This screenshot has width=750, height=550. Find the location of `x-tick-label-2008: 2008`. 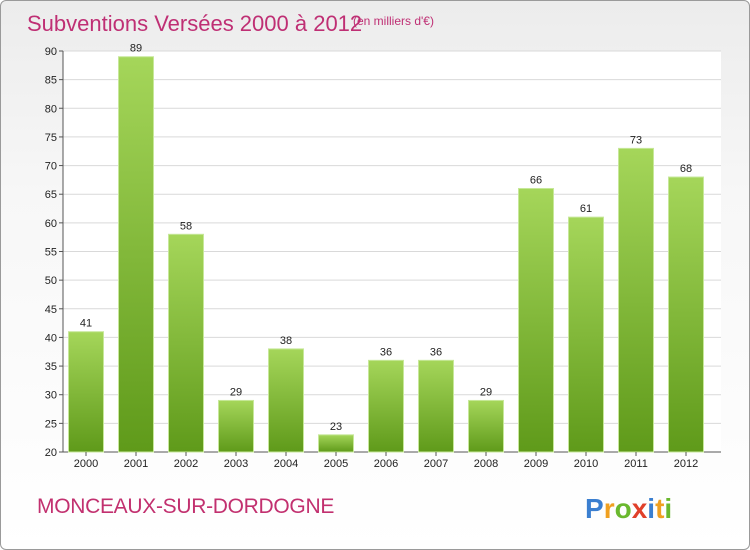

x-tick-label-2008: 2008 is located at coordinates (486, 464).